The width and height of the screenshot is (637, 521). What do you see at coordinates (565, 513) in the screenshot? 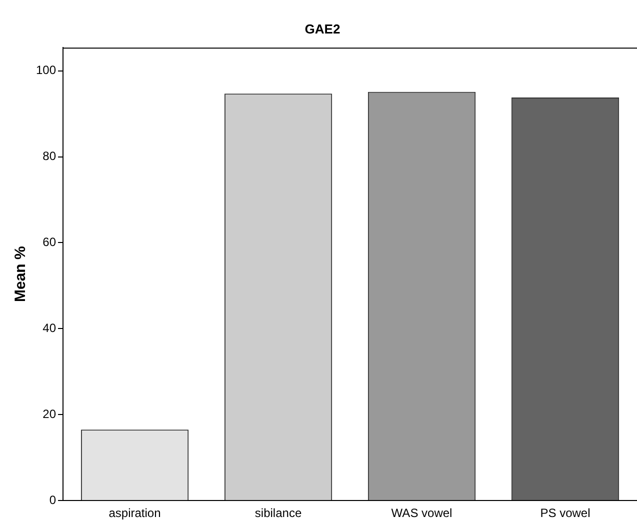
I see `x-tick-label: PS vowel` at bounding box center [565, 513].